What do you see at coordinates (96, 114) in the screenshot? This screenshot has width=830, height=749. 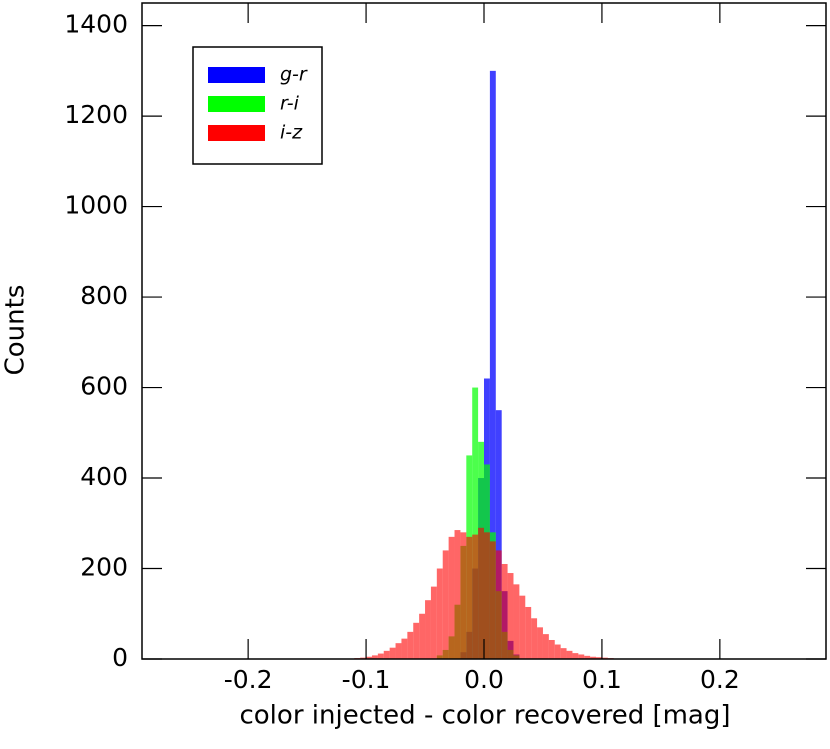 I see `y-tick-label: 1200` at bounding box center [96, 114].